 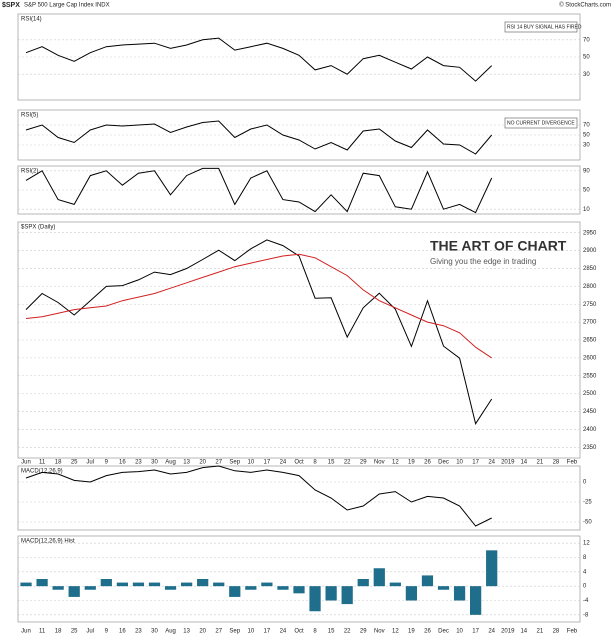 I want to click on y-tick-label: 2500, so click(x=590, y=394).